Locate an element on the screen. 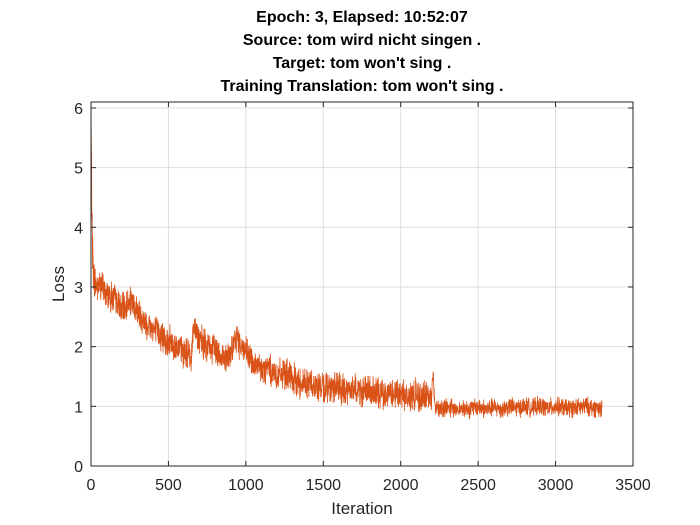 This screenshot has width=700, height=525. x-tick-label: 3500 is located at coordinates (633, 485).